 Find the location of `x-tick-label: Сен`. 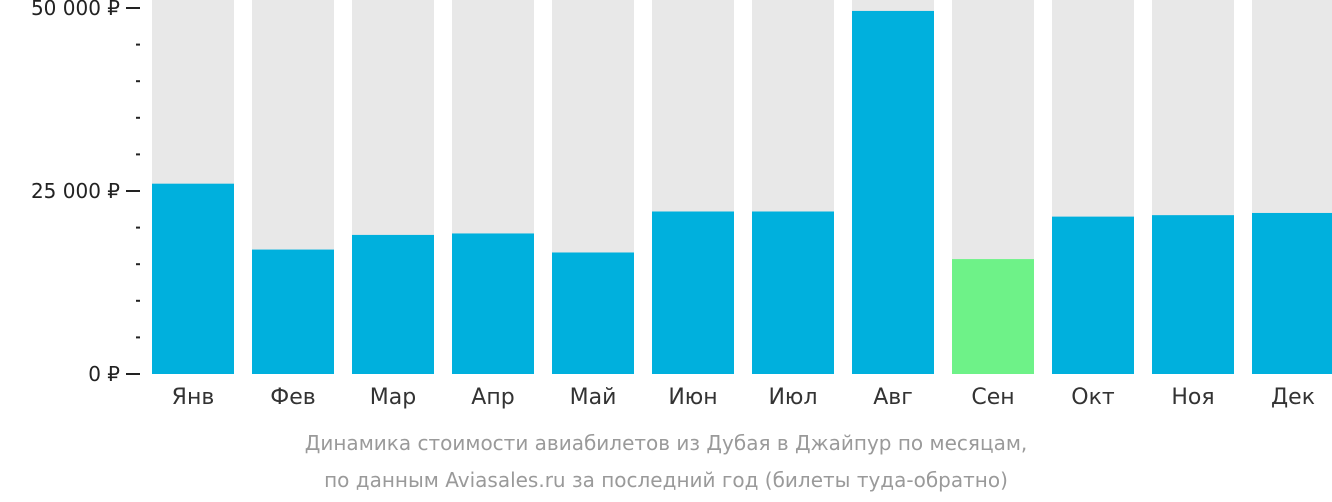

x-tick-label: Сен is located at coordinates (992, 397).